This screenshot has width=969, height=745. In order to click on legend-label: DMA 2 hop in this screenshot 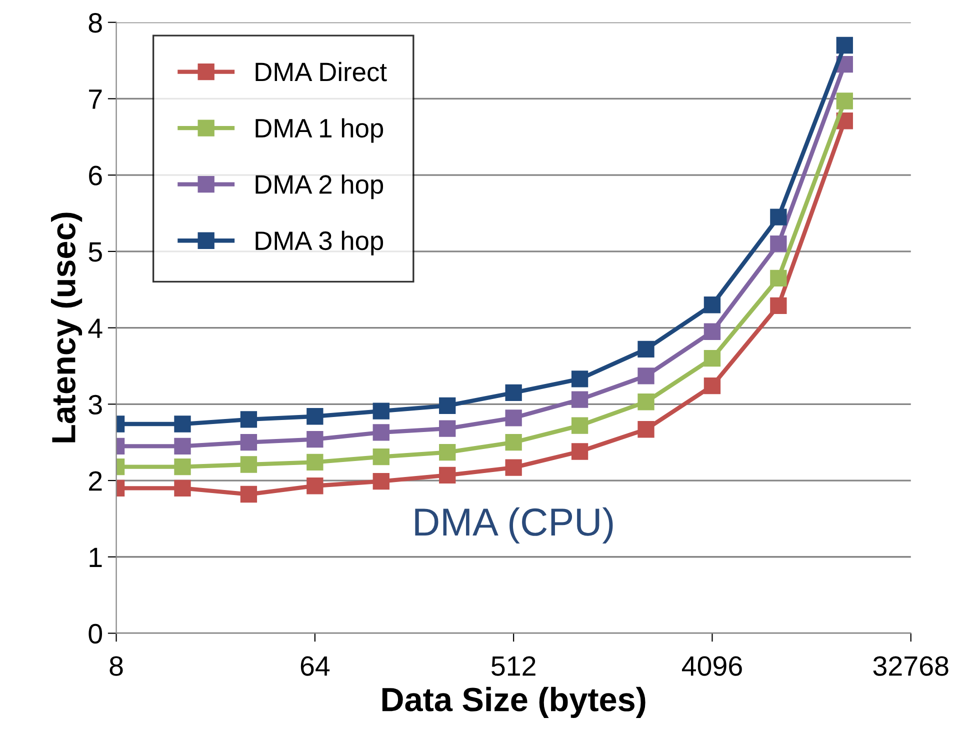, I will do `click(320, 187)`.